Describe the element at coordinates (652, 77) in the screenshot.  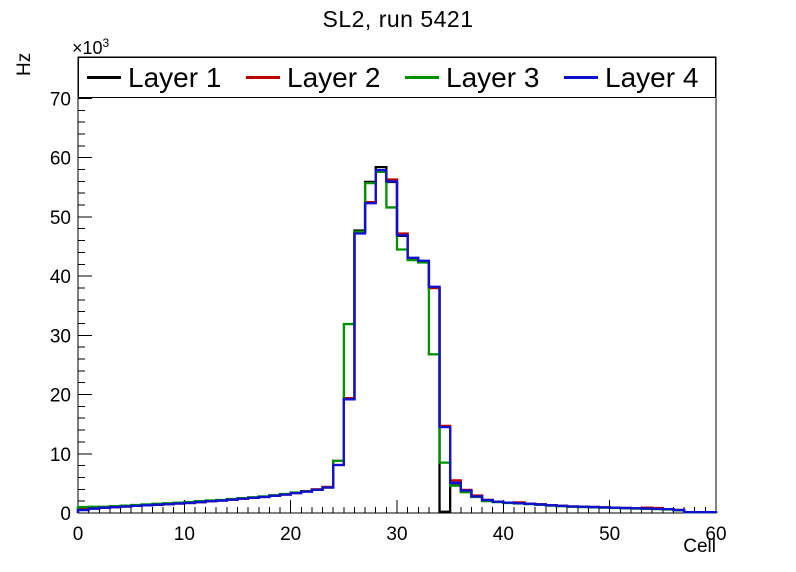
I see `legend-label: Layer 4` at that location.